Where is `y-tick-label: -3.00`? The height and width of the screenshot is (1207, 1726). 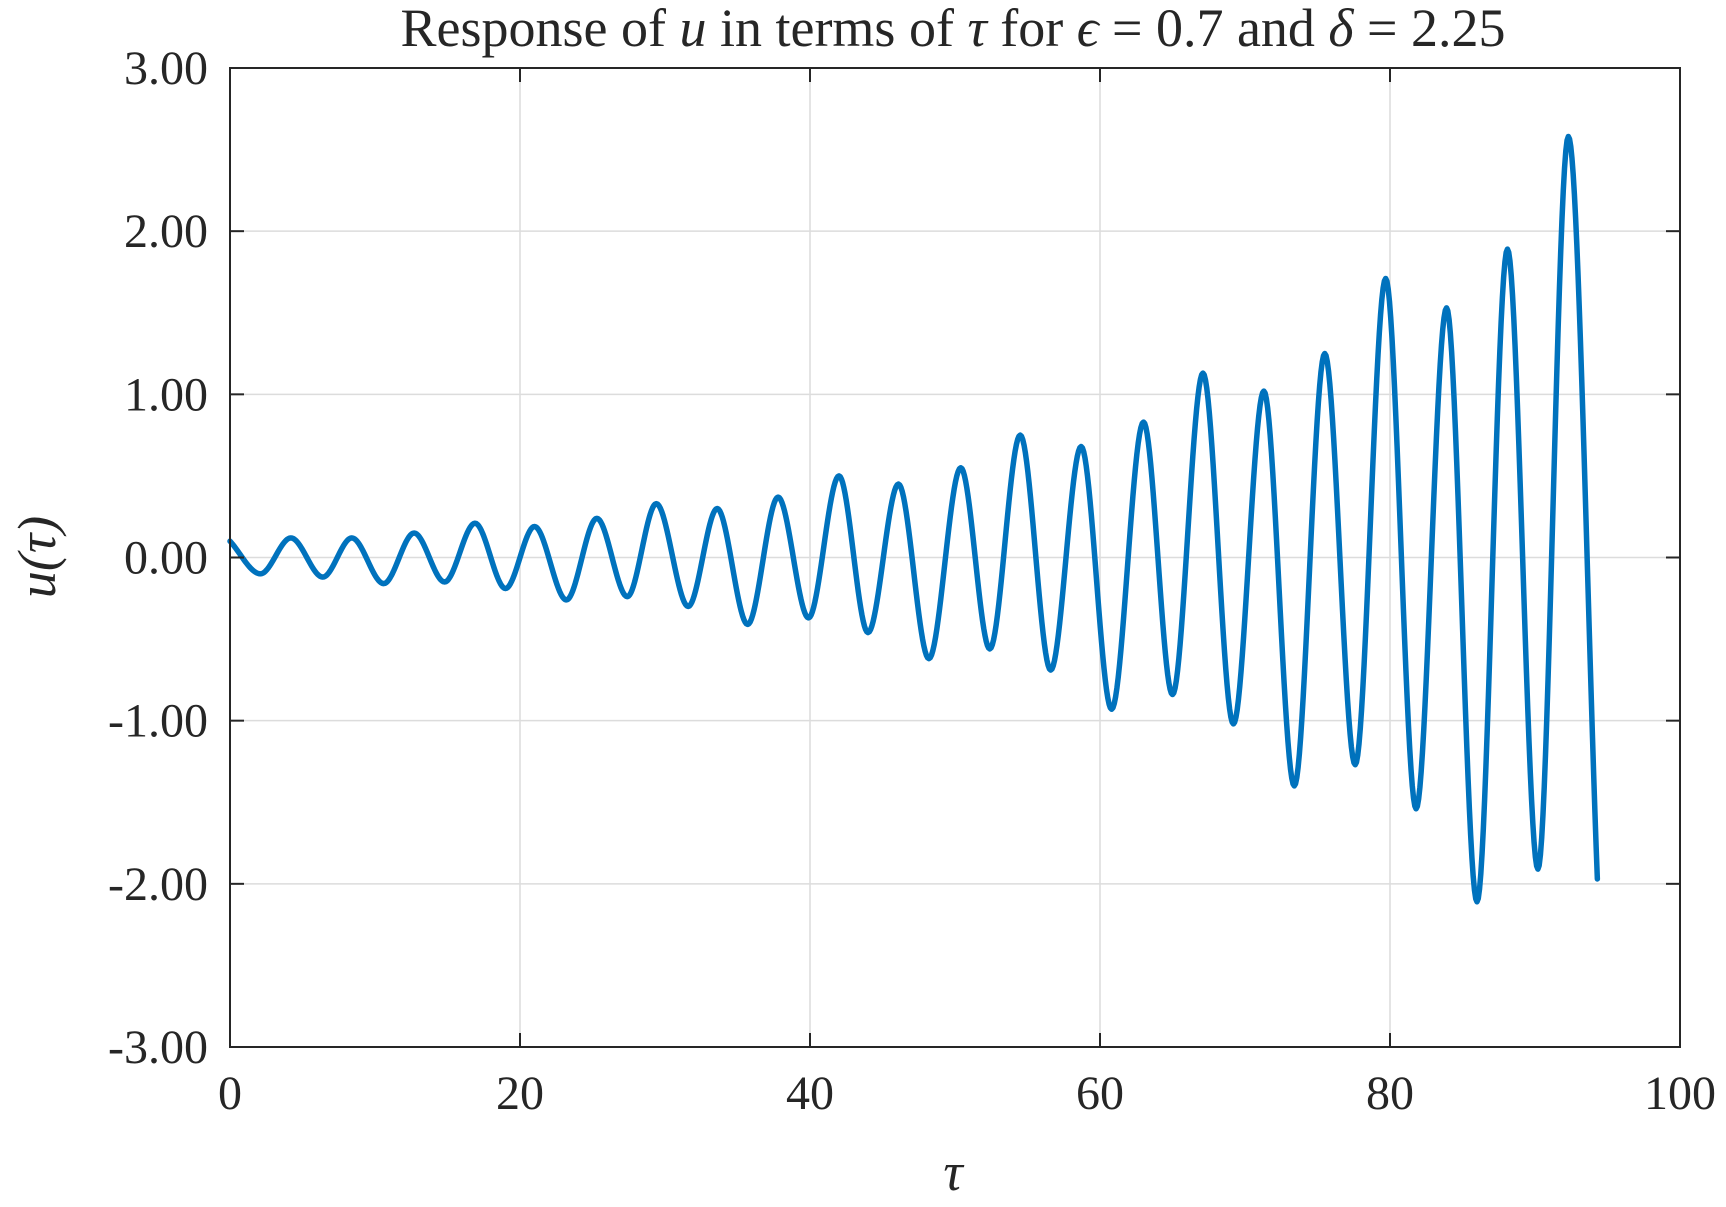 y-tick-label: -3.00 is located at coordinates (158, 1047).